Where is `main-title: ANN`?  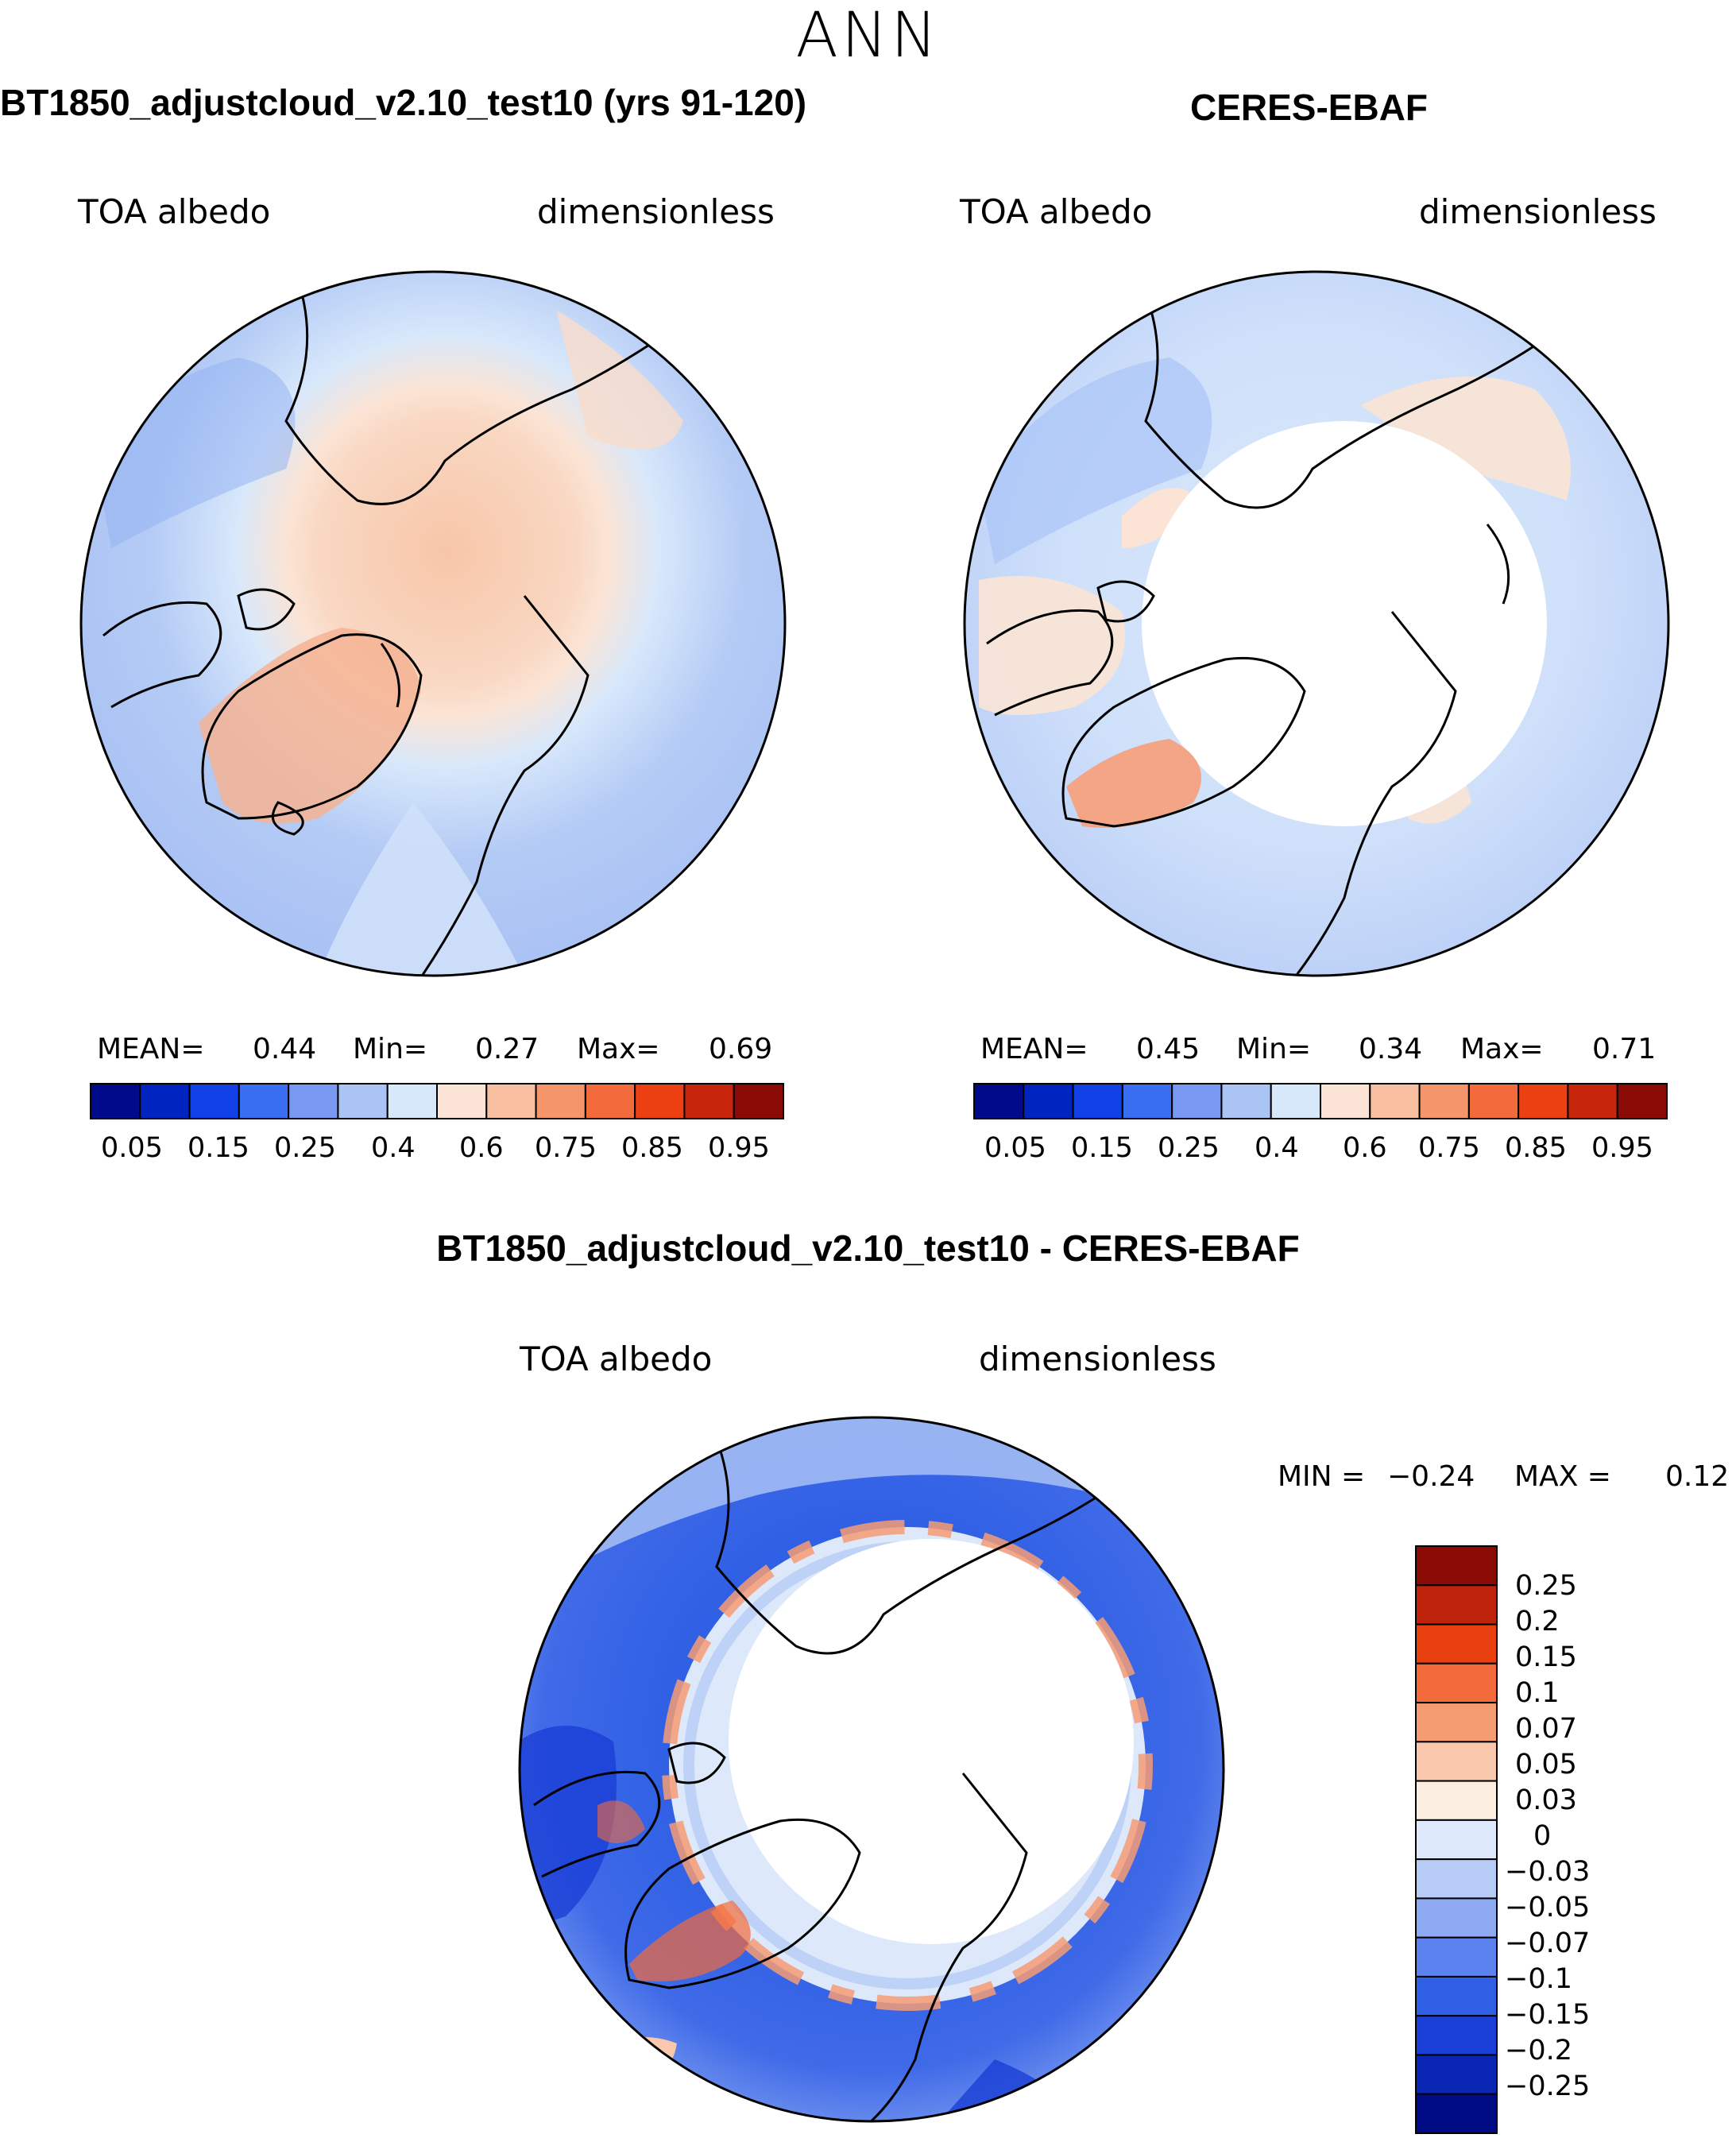
main-title: ANN is located at coordinates (868, 36).